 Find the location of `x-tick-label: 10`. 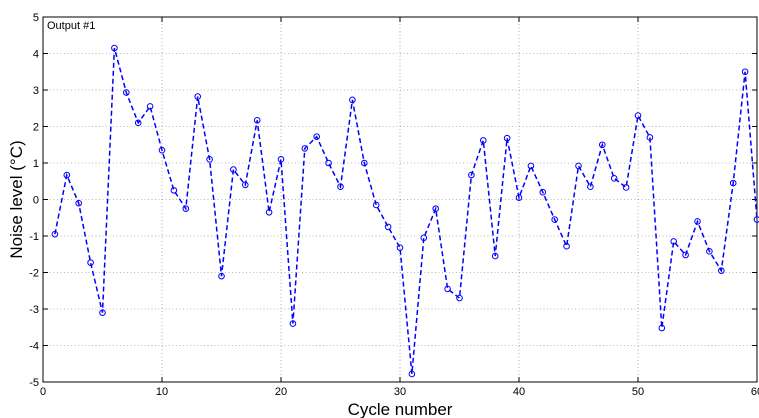

x-tick-label: 10 is located at coordinates (162, 392).